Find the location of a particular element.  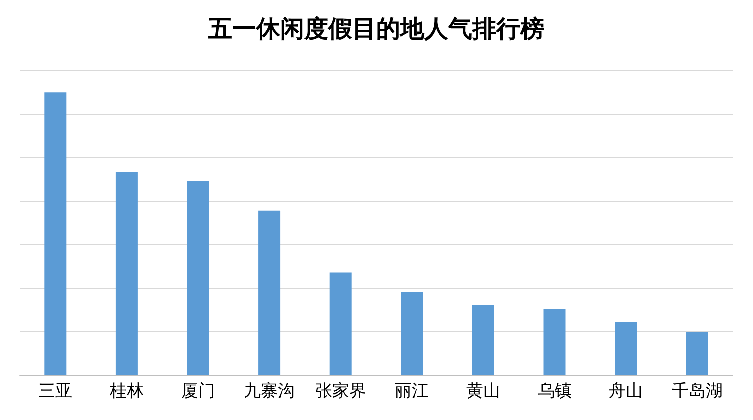

x-tick-label: 黄山 is located at coordinates (483, 392).